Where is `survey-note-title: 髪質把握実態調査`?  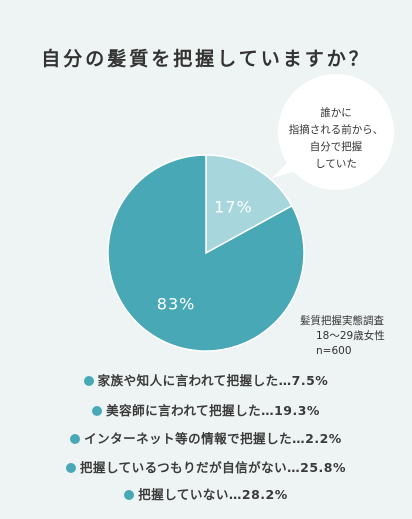
survey-note-title: 髪質把握実態調査 is located at coordinates (342, 321).